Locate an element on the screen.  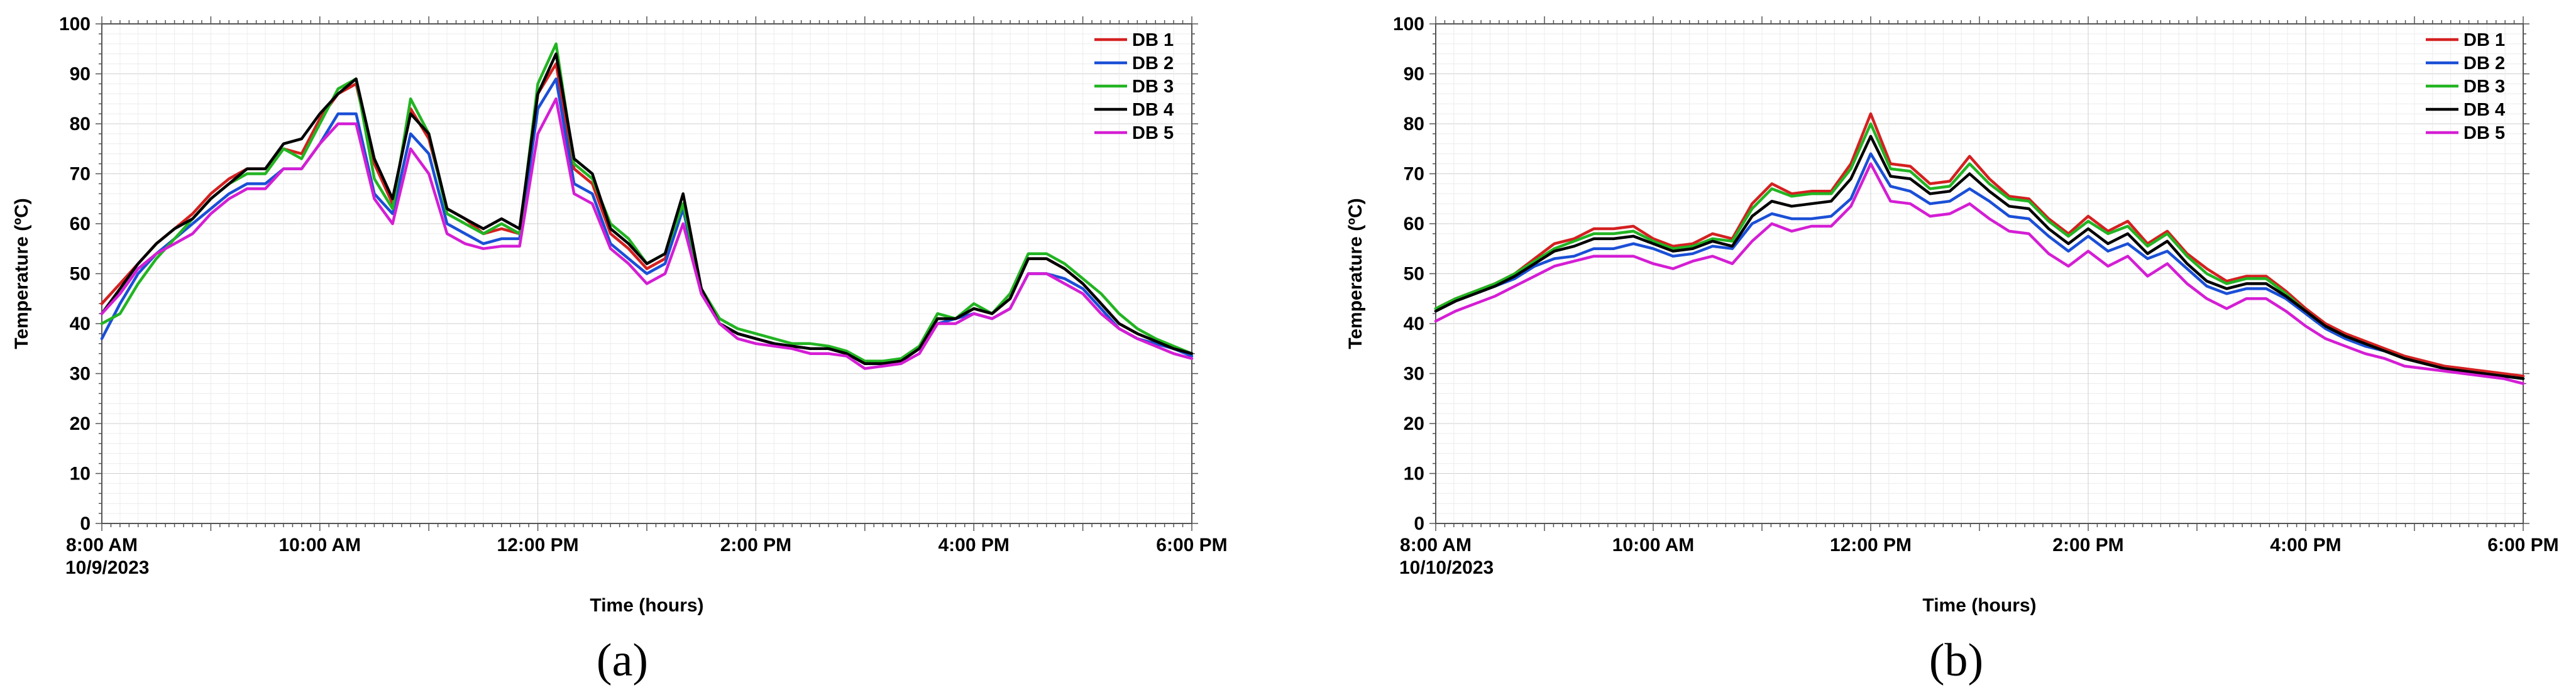
panel-label-a: (a) is located at coordinates (623, 661).